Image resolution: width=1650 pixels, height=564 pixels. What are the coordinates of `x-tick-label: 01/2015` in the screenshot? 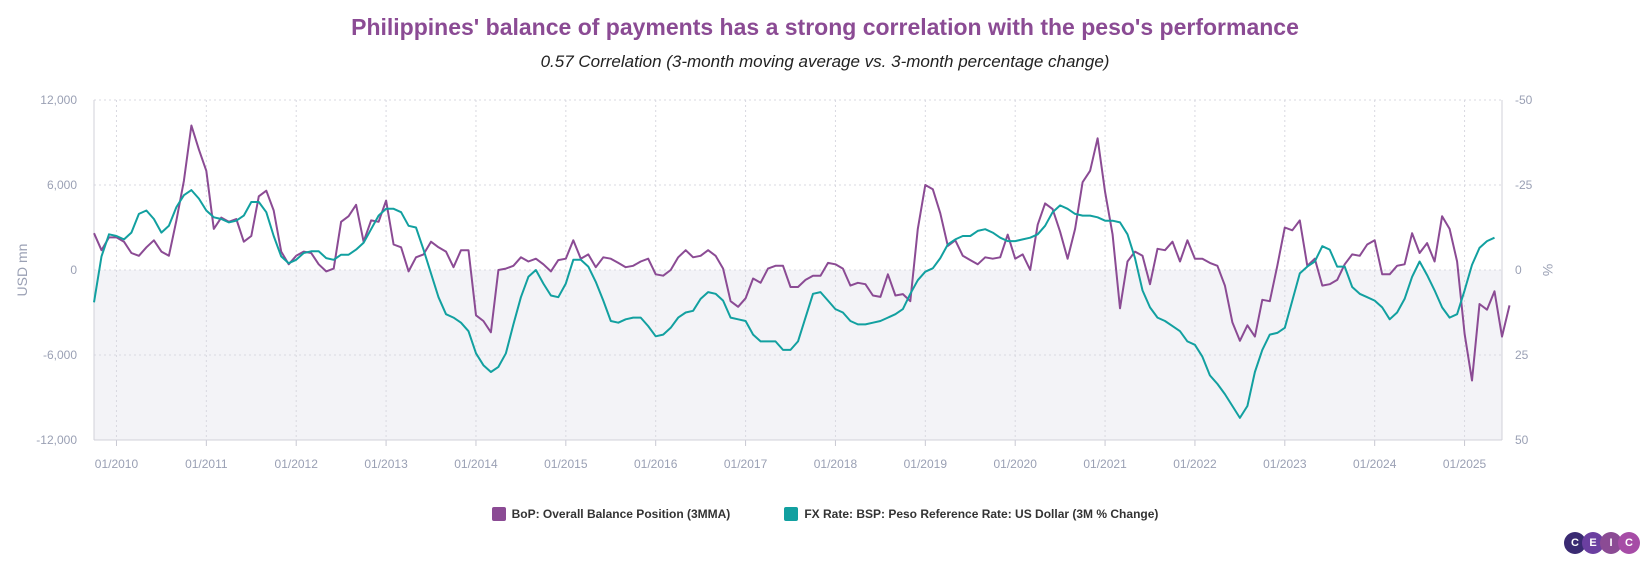 It's located at (566, 464).